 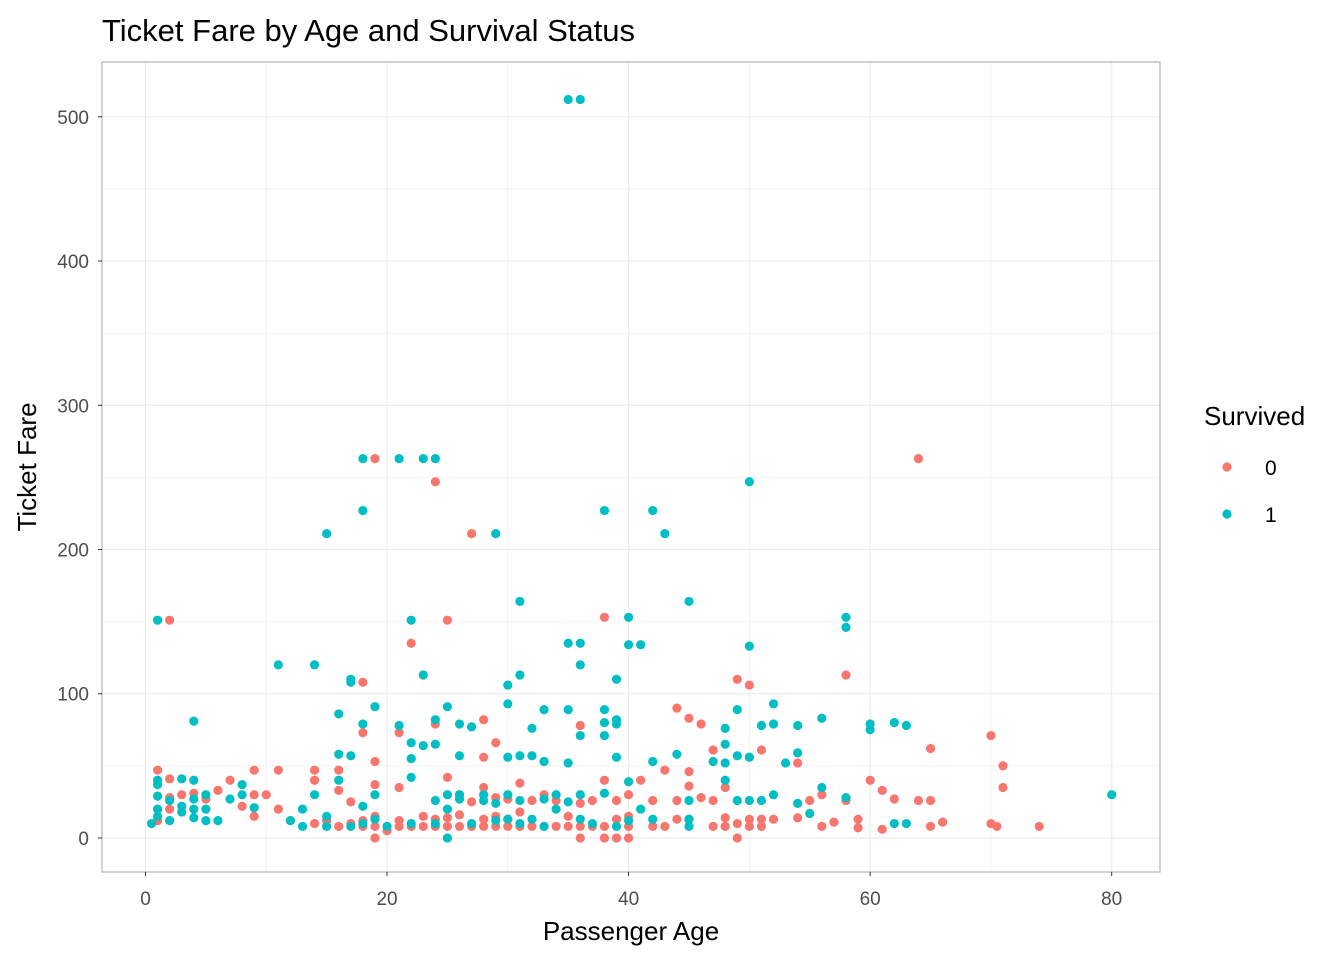 I want to click on y-tick-label: 400, so click(x=73, y=262).